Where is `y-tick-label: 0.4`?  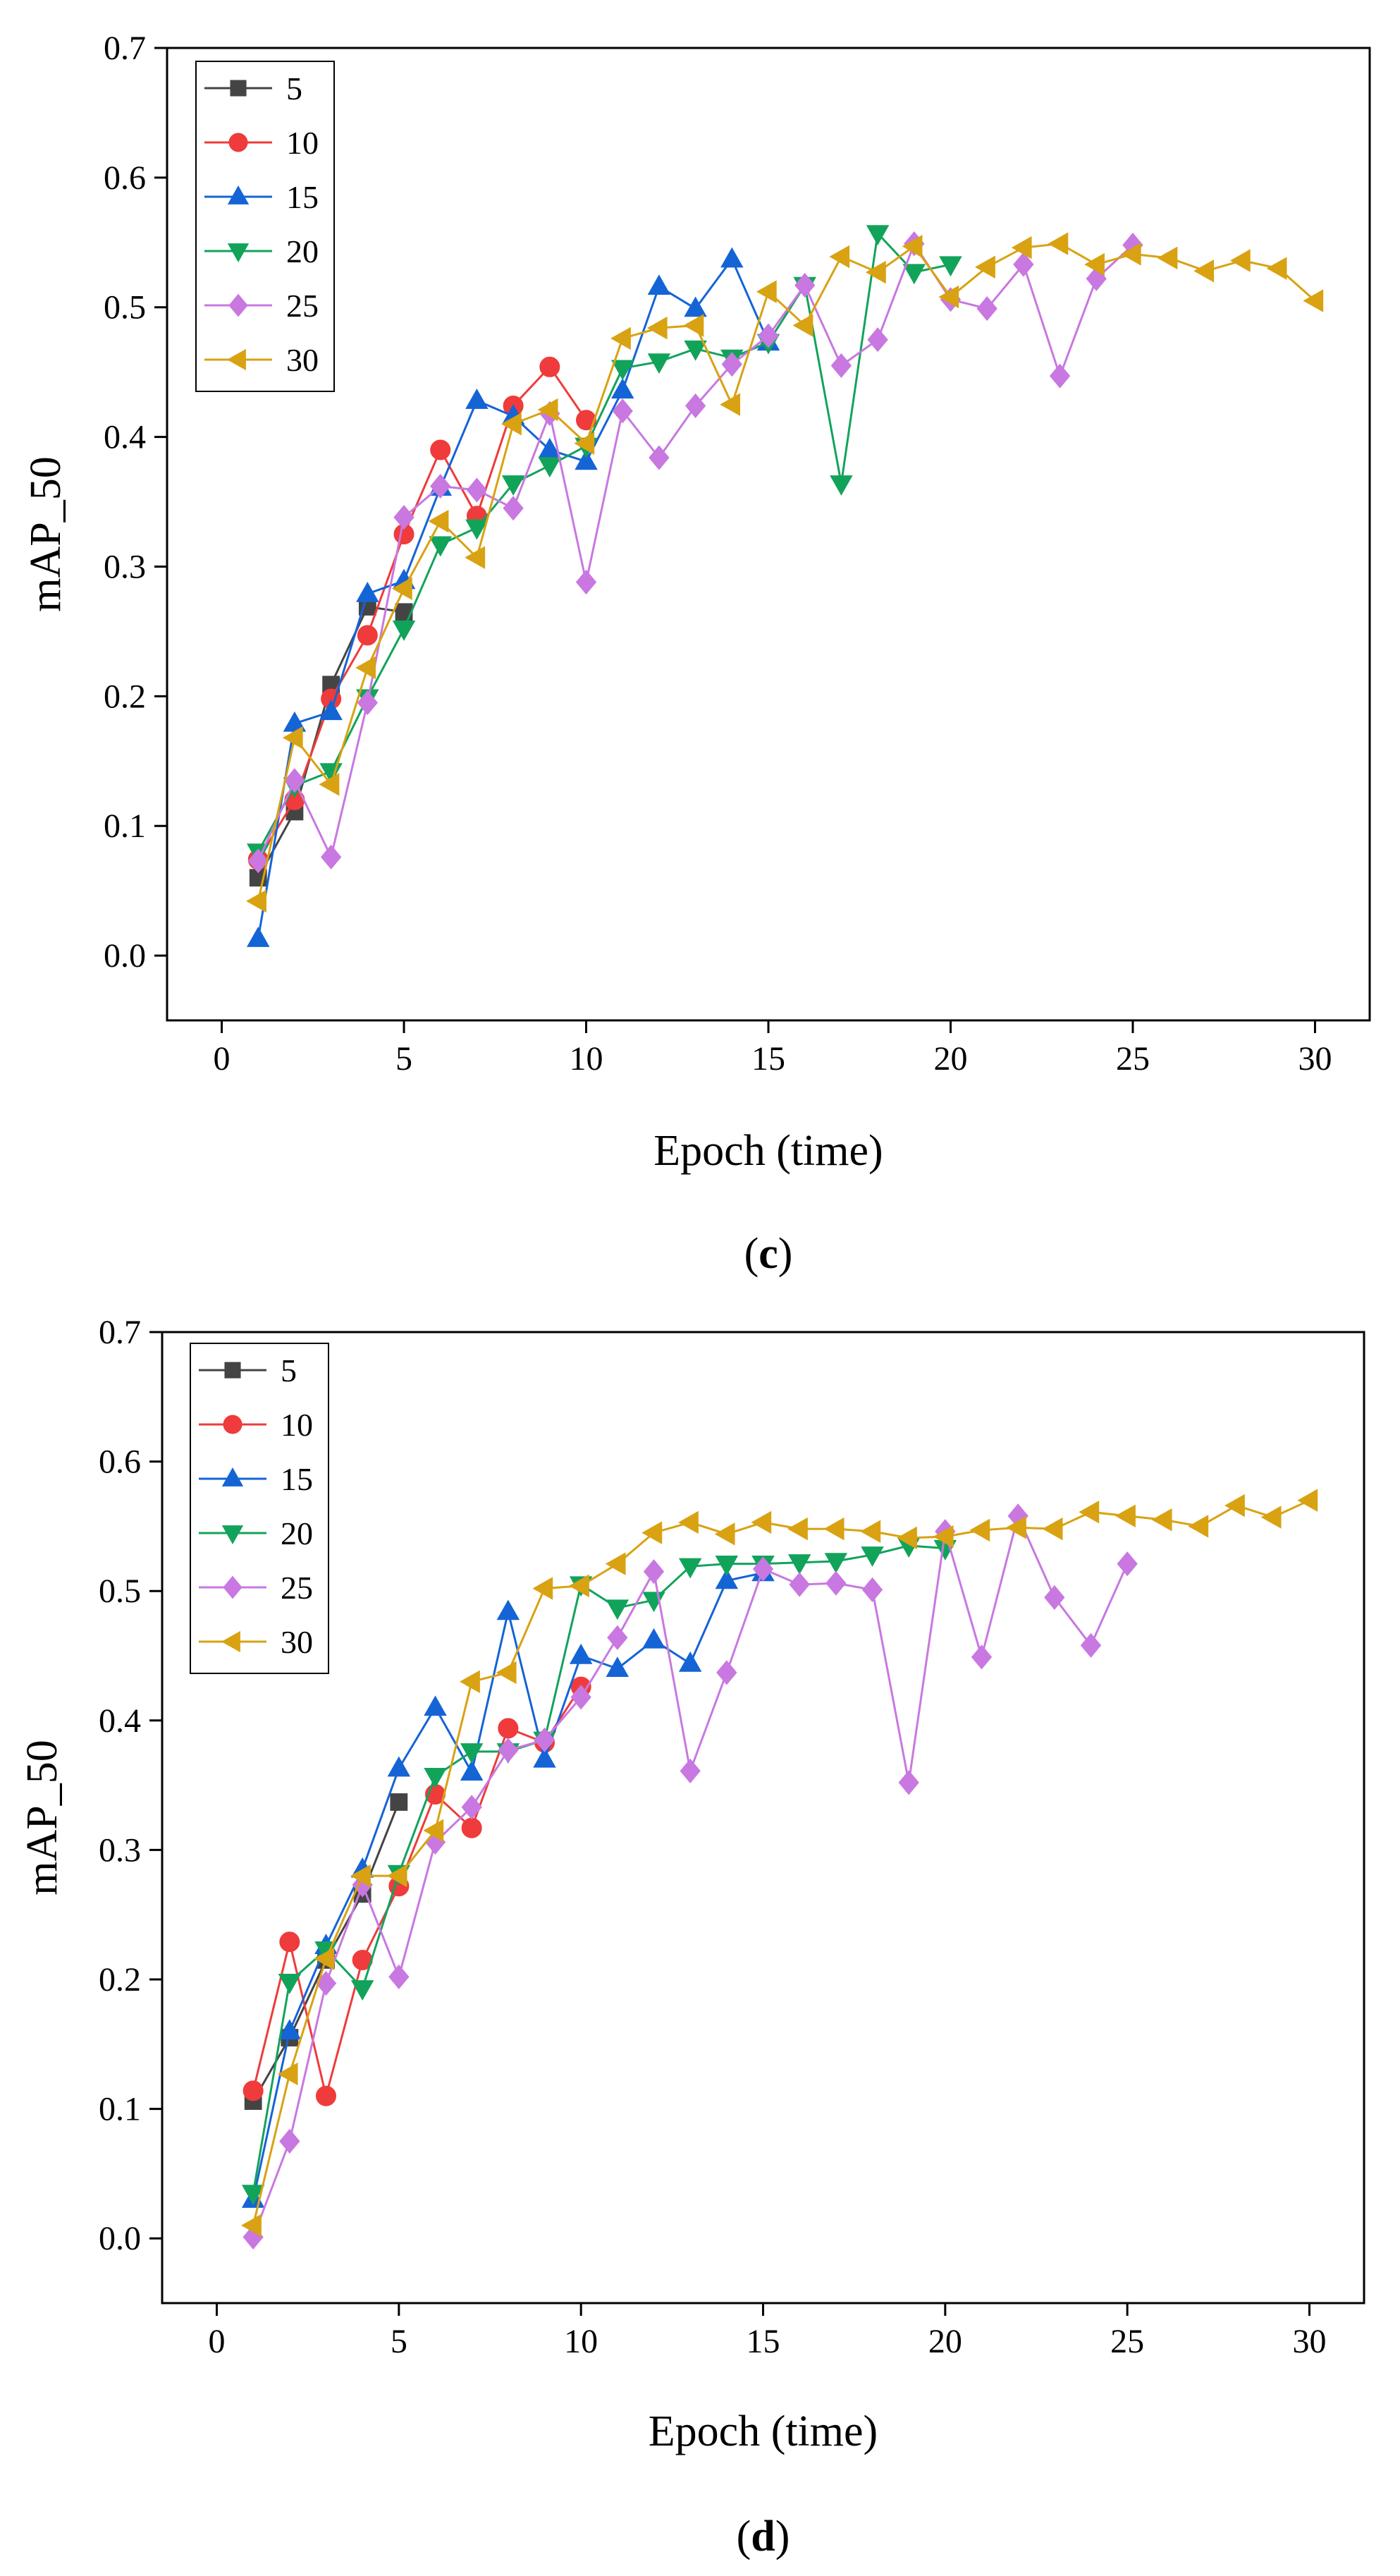 y-tick-label: 0.4 is located at coordinates (120, 1721).